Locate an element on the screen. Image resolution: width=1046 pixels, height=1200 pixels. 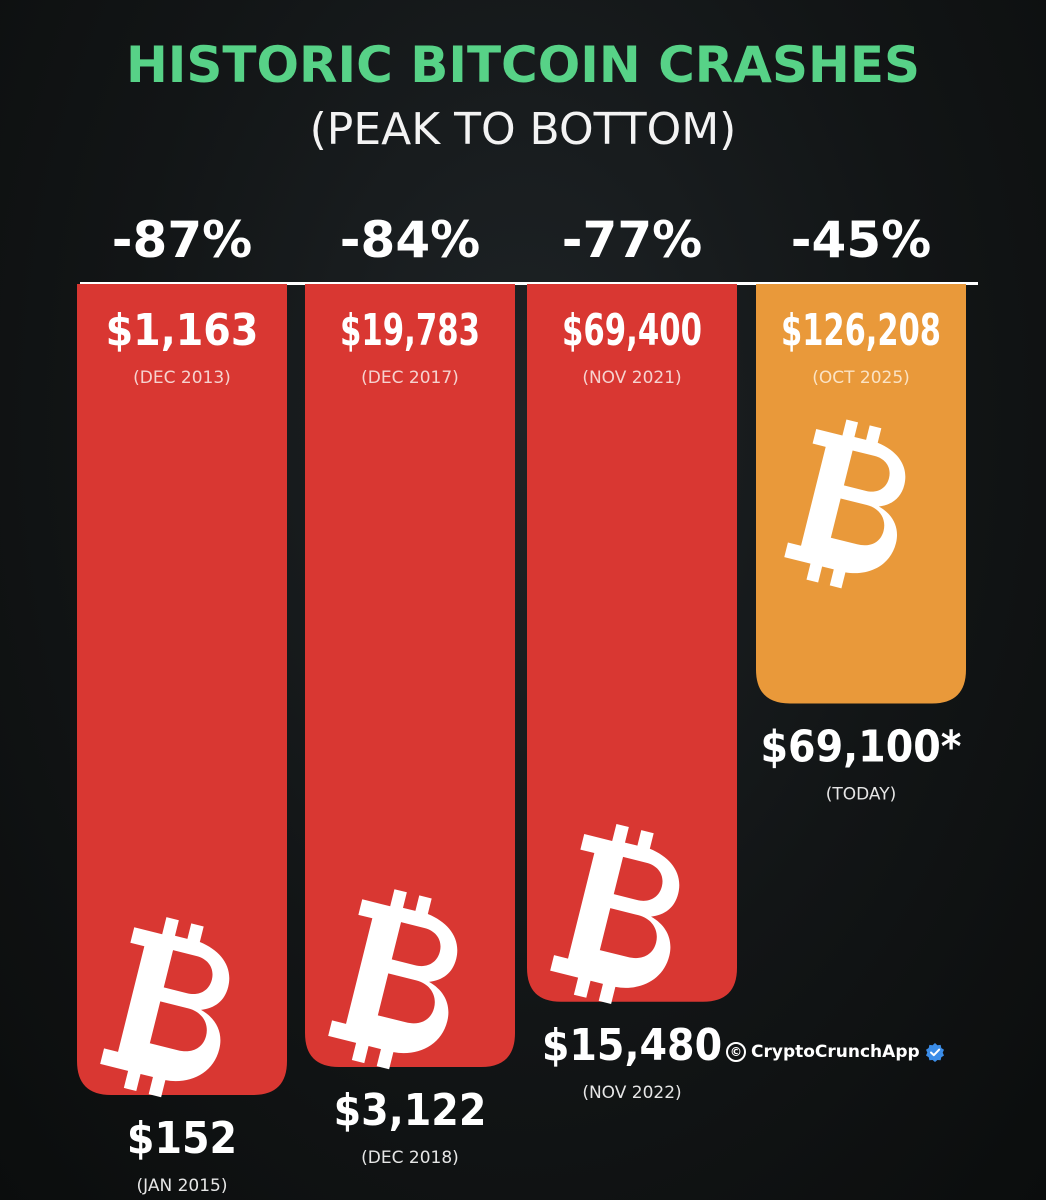
bottom-price-1: $152 is located at coordinates (182, 1138).